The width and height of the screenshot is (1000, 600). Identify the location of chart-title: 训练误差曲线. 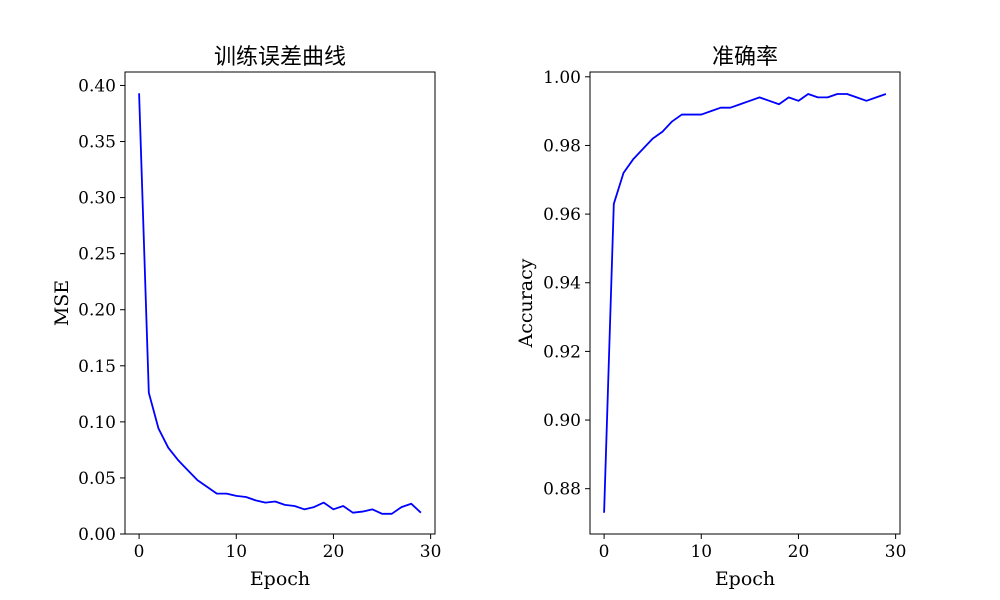
(280, 57).